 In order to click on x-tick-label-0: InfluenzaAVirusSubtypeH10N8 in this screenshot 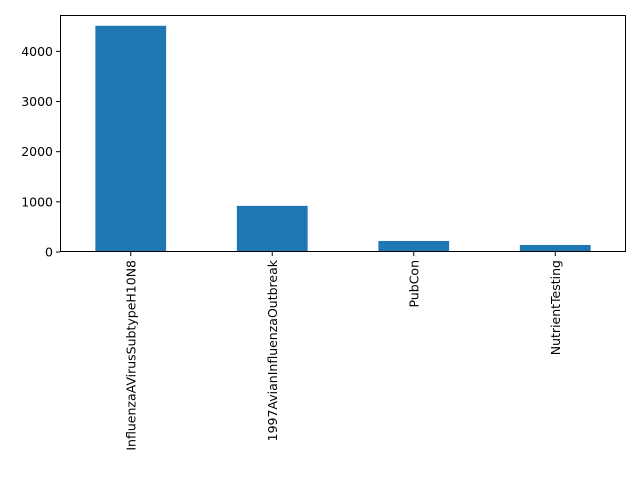, I will do `click(130, 355)`.